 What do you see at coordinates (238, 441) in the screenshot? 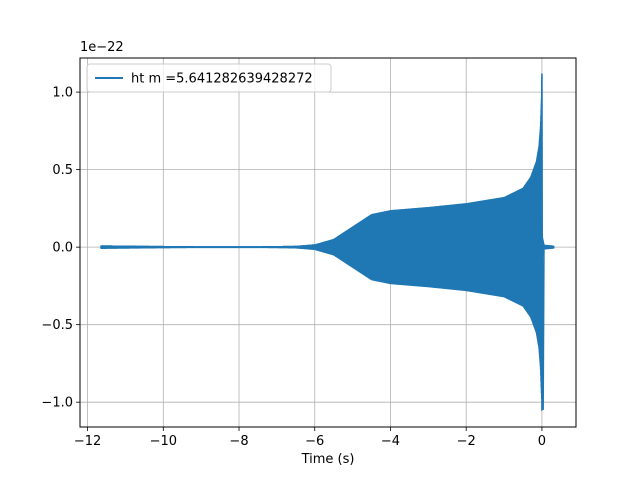
I see `x-tick-label: −8` at bounding box center [238, 441].